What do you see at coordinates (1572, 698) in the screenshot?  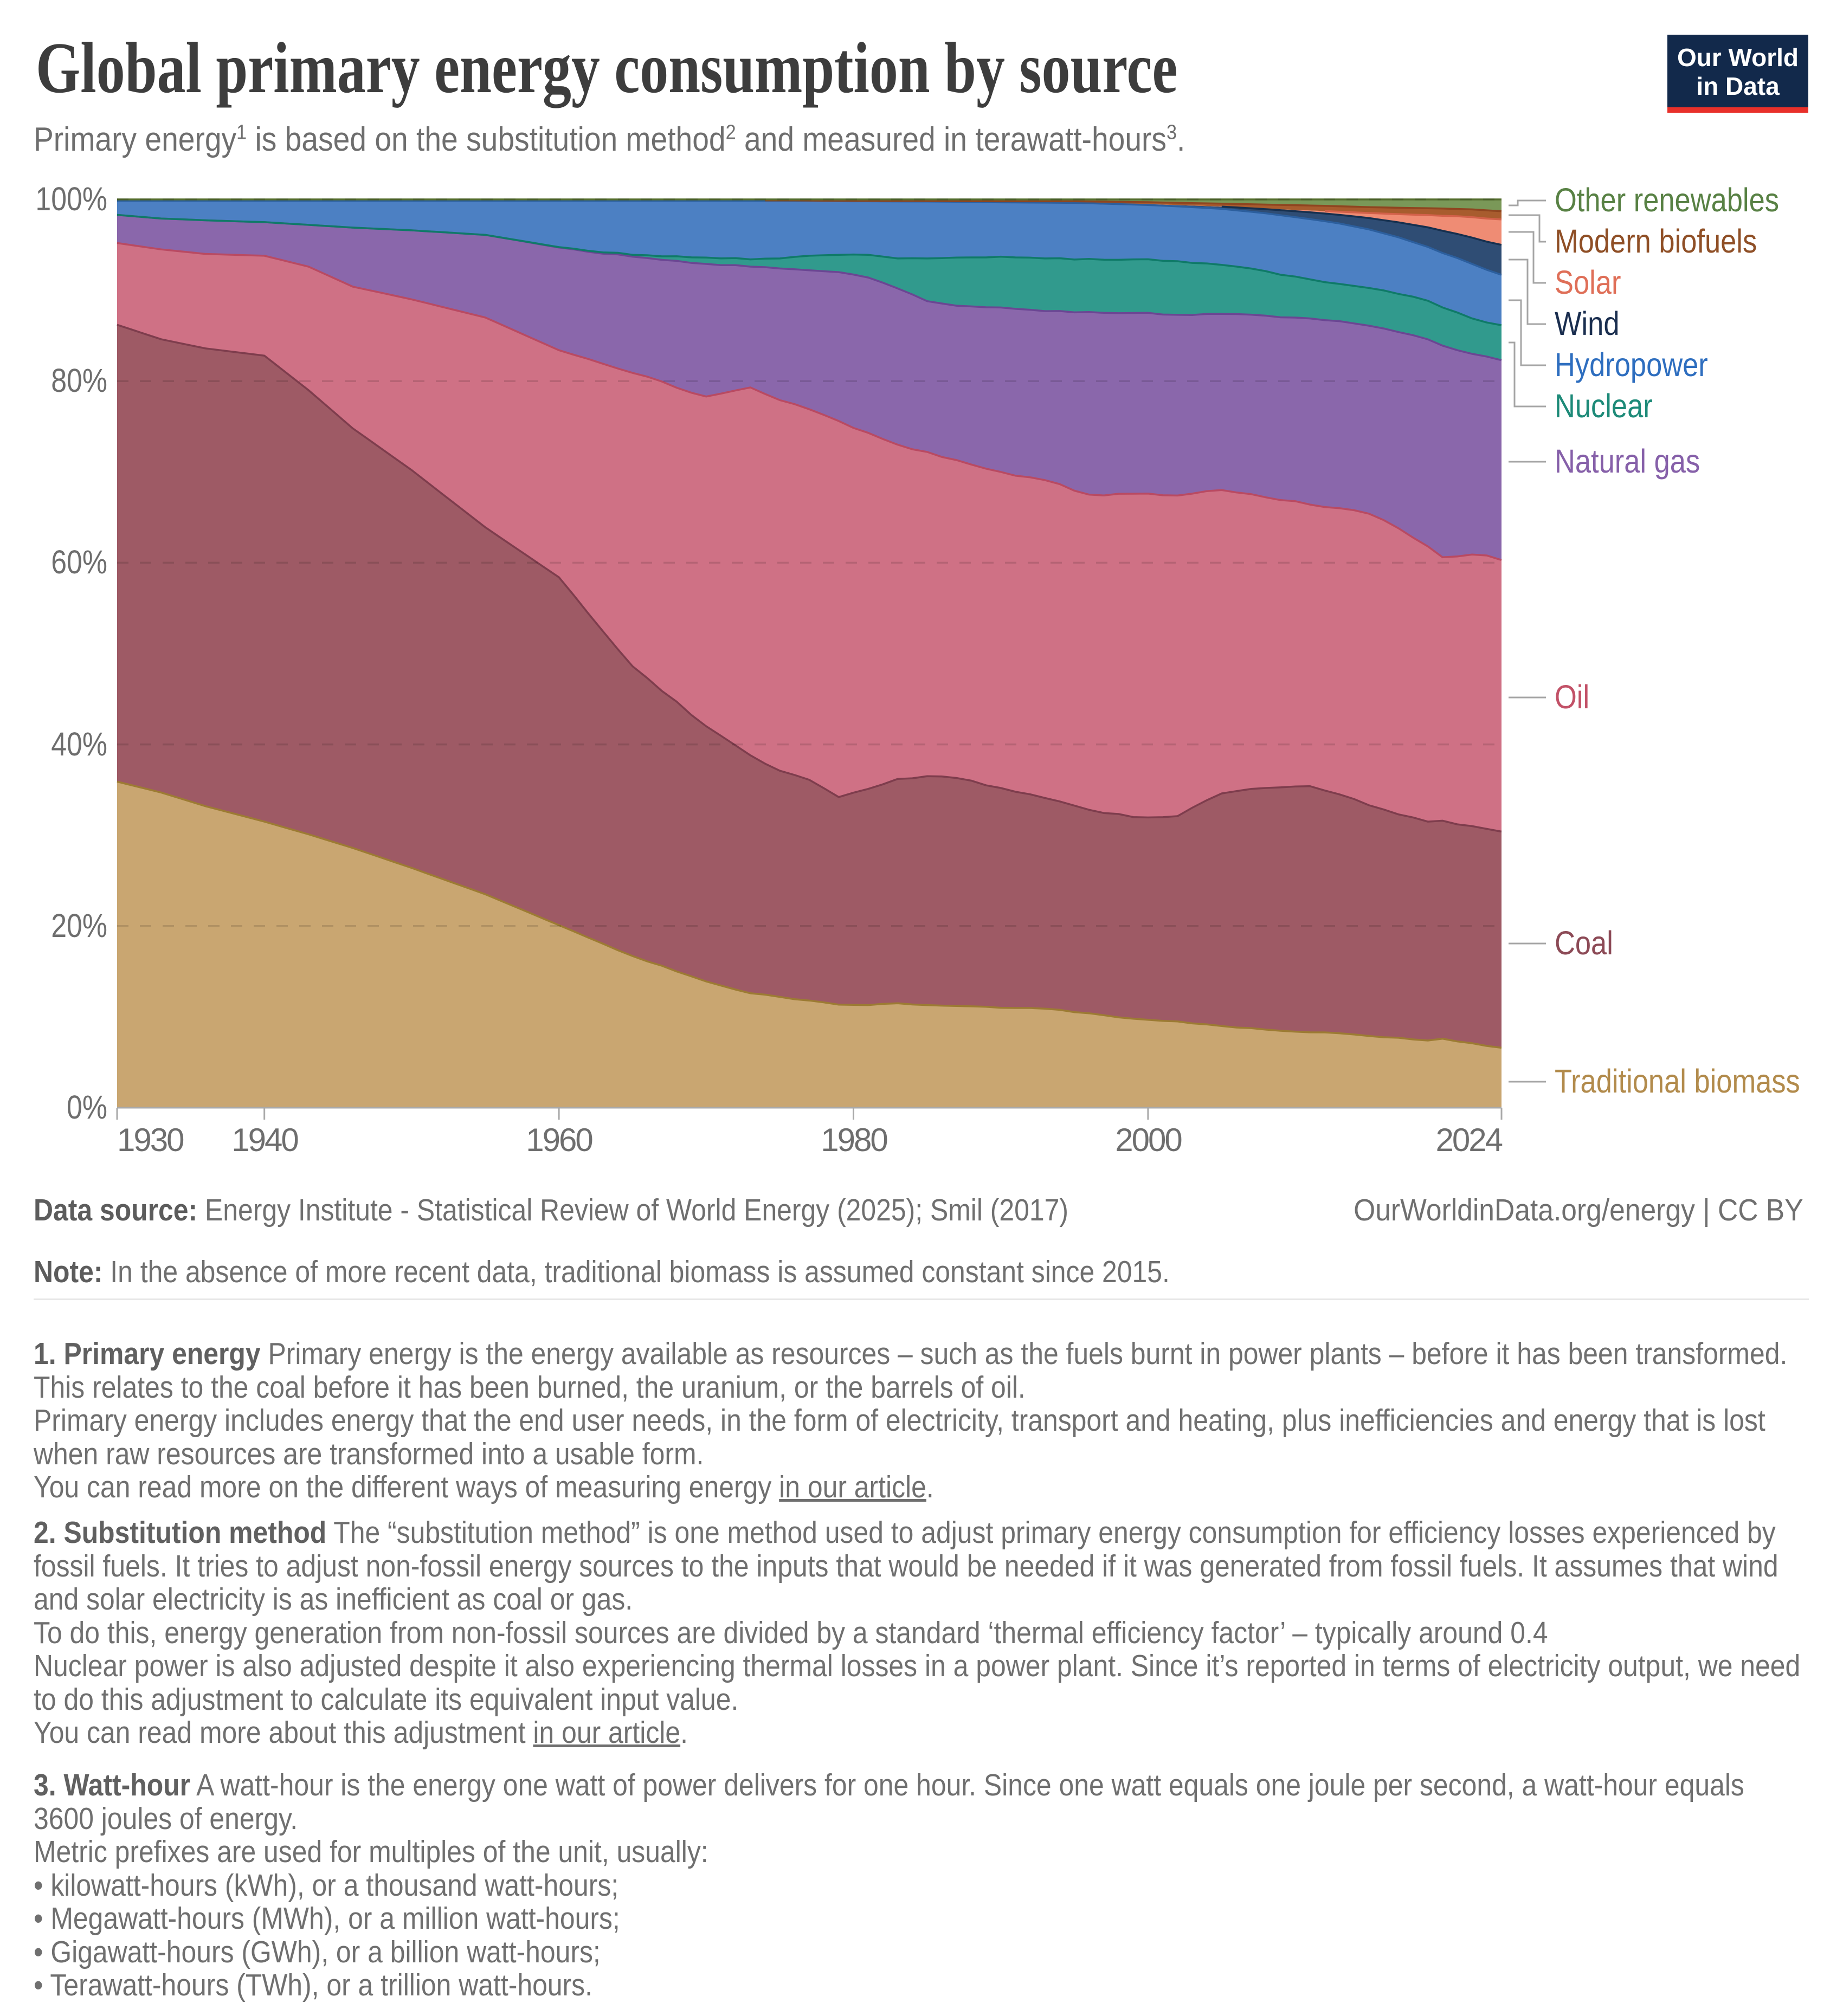 I see `svg-text: Oil` at bounding box center [1572, 698].